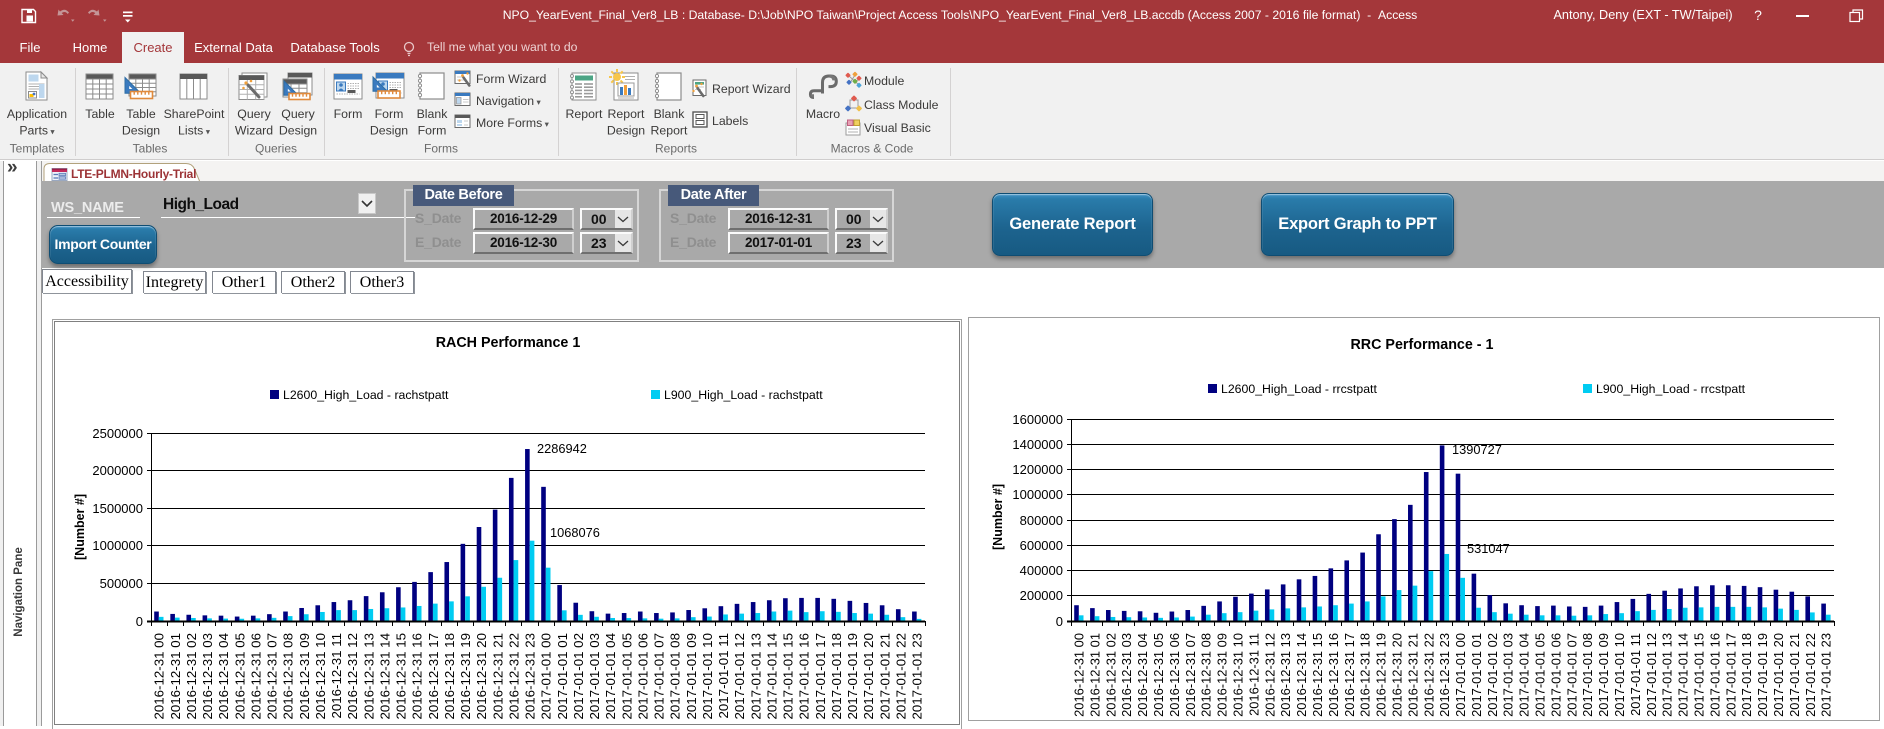 This screenshot has width=1884, height=729. Describe the element at coordinates (320, 676) in the screenshot. I see `svg-text: 2016-12-31 10` at that location.